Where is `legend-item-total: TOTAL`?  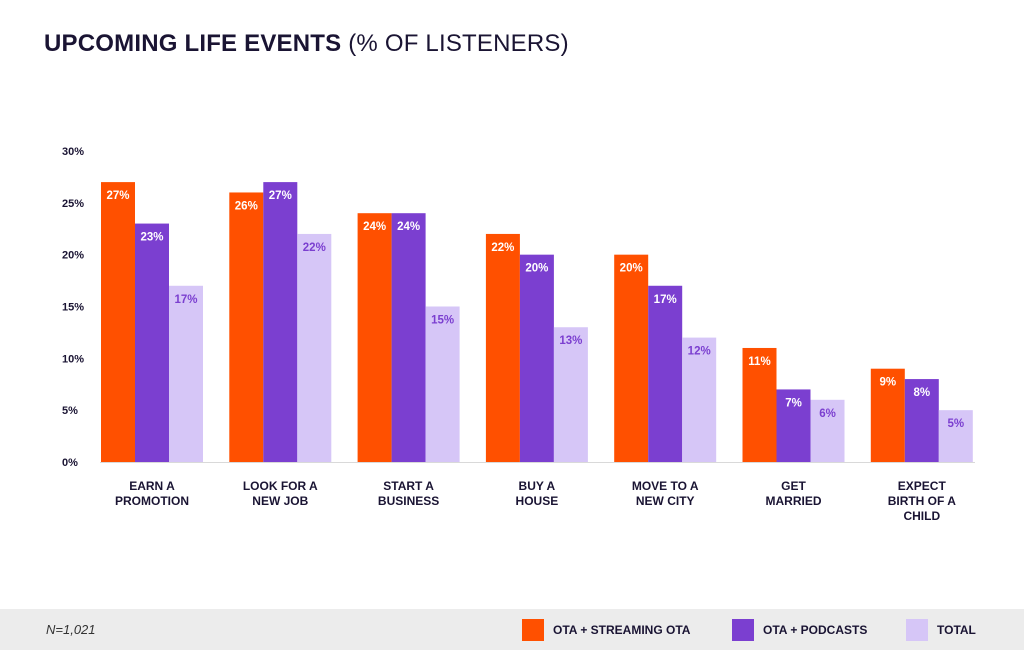 legend-item-total: TOTAL is located at coordinates (941, 630).